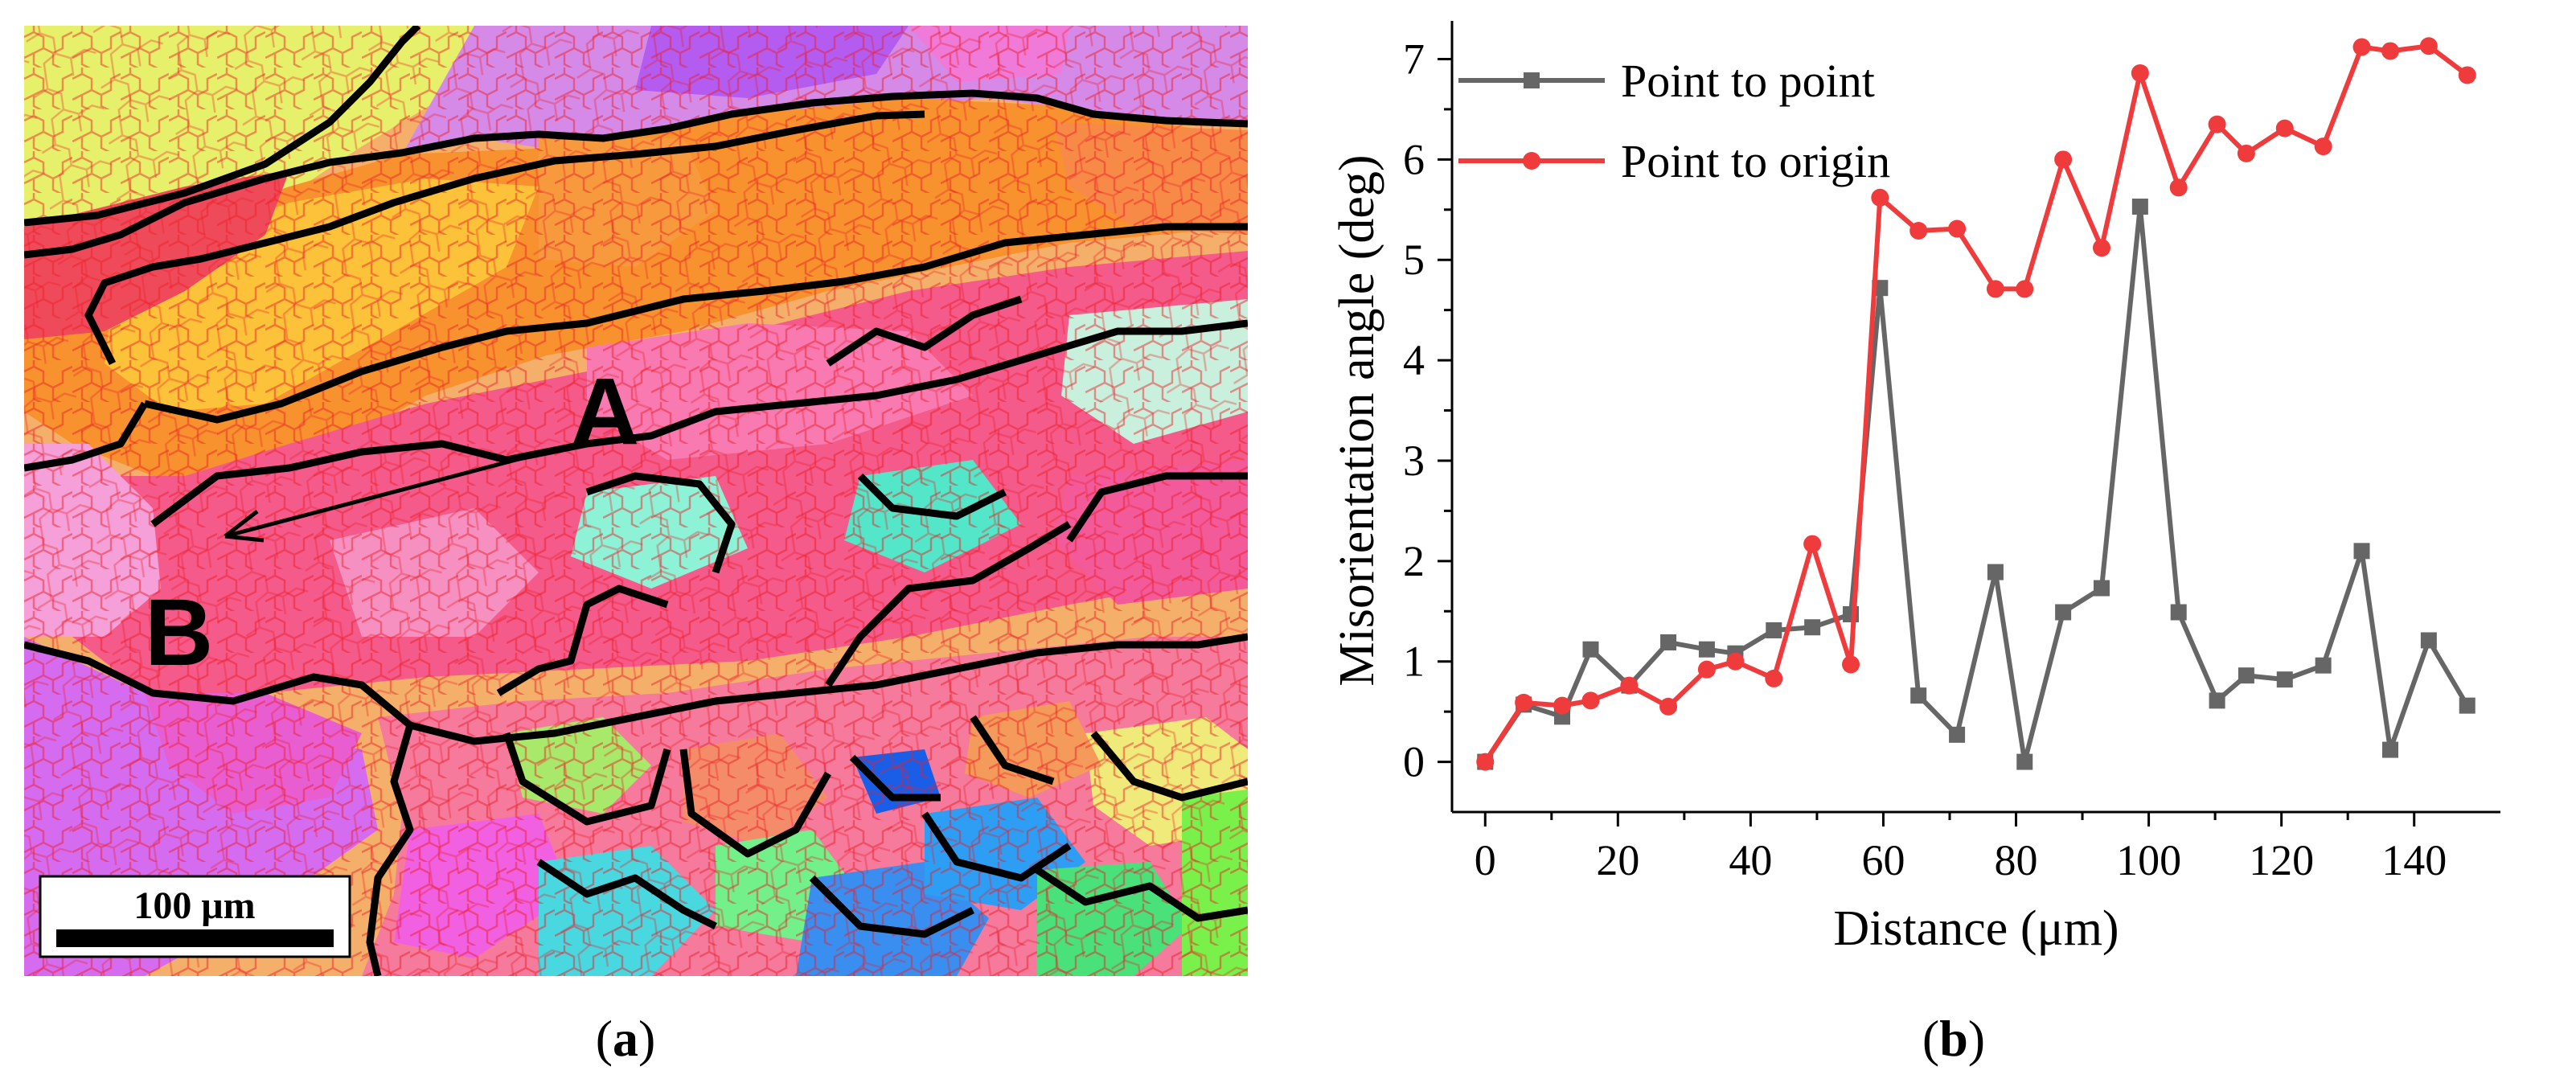 The height and width of the screenshot is (1087, 2576). I want to click on scale-bar: 100 μm, so click(195, 917).